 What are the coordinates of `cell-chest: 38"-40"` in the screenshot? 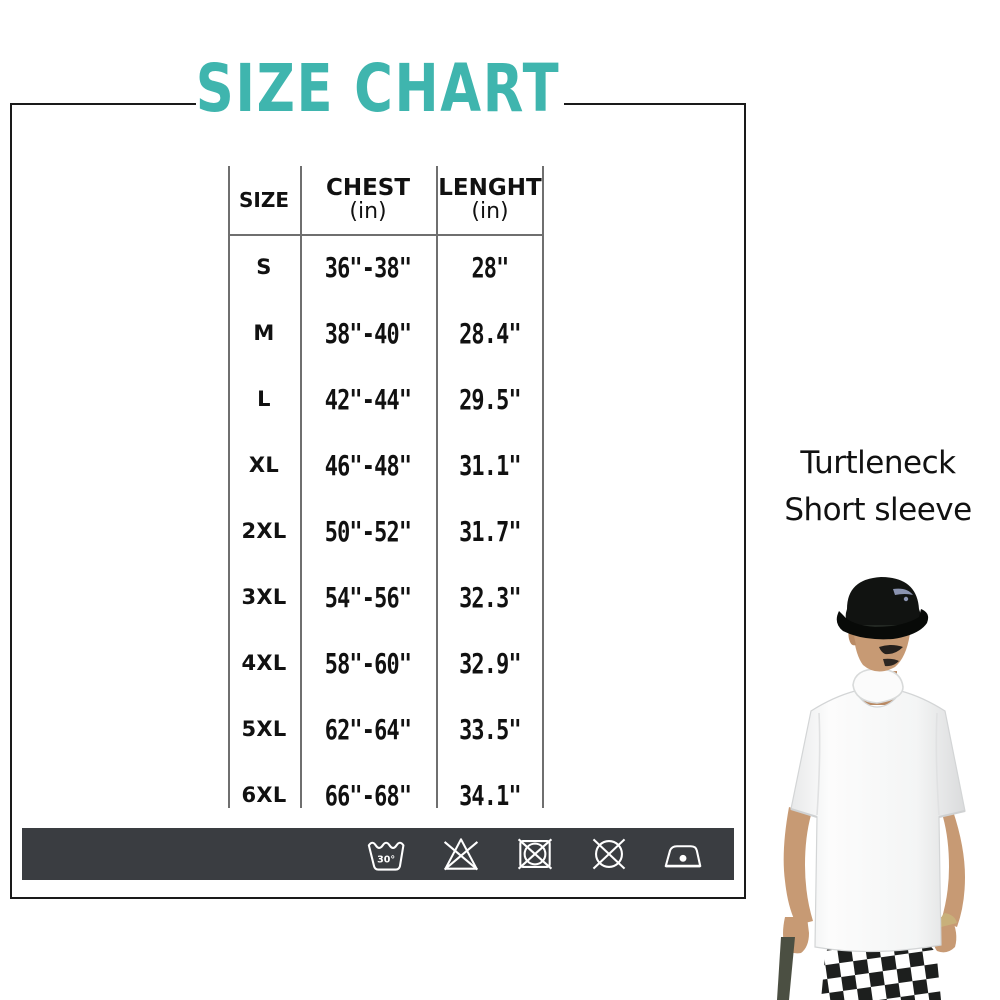 It's located at (368, 333).